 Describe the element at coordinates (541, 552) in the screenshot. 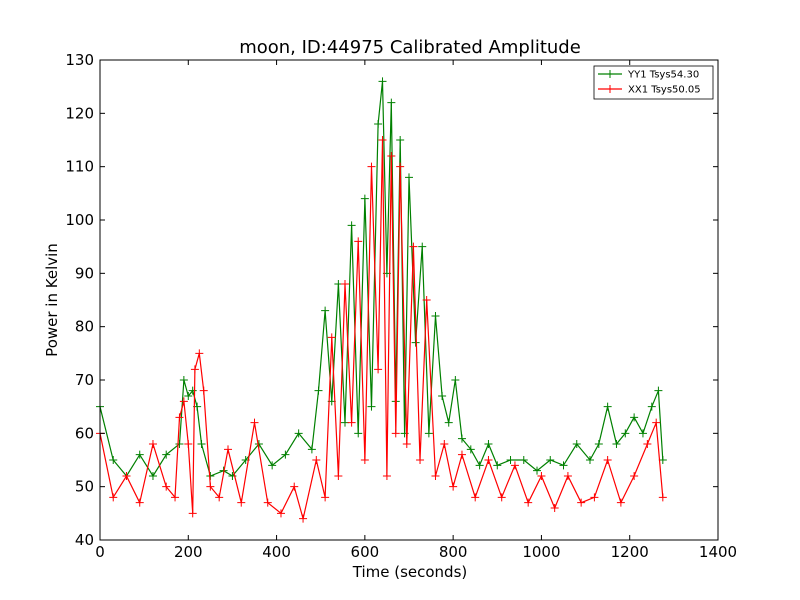

I see `x-tick-label: 1000` at that location.